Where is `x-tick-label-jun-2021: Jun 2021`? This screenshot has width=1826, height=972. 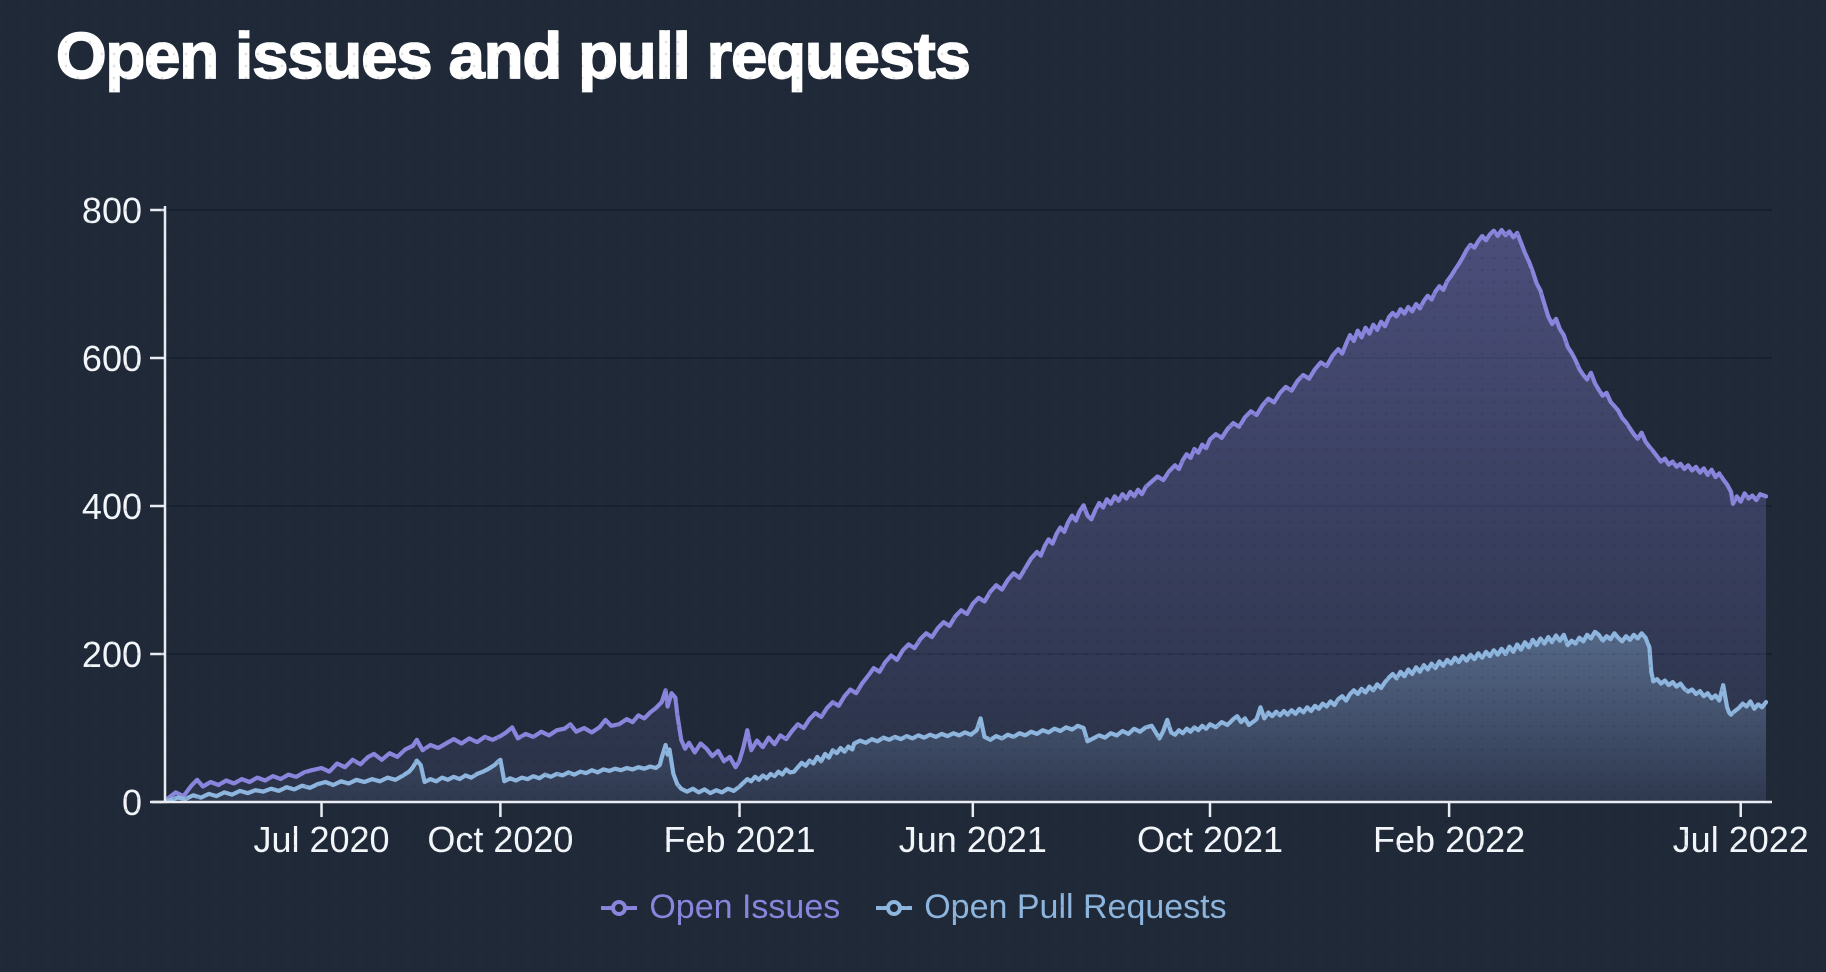 x-tick-label-jun-2021: Jun 2021 is located at coordinates (973, 839).